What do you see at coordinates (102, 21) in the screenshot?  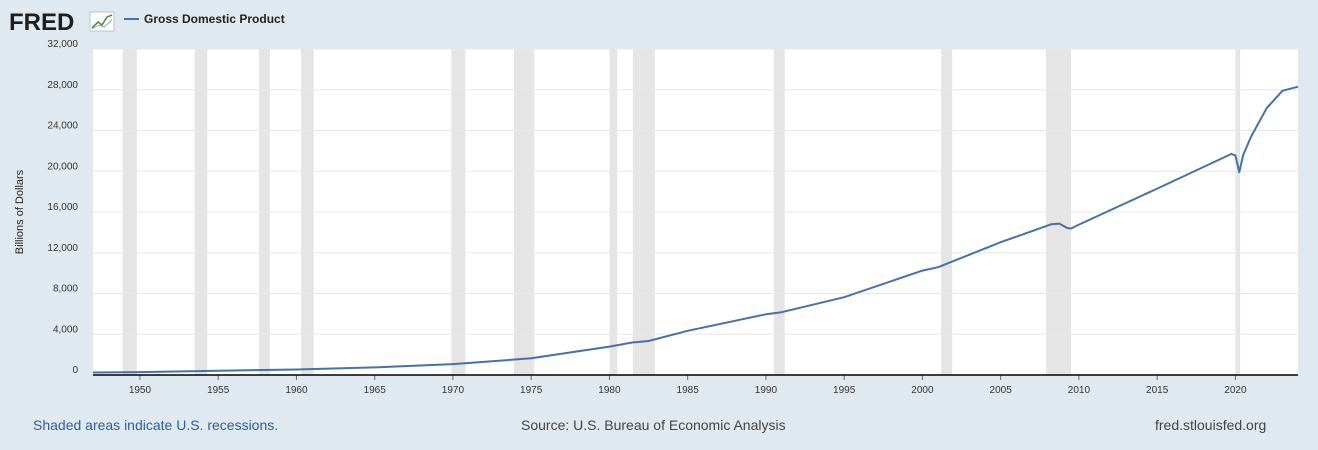 I see `chart-trend-icon` at bounding box center [102, 21].